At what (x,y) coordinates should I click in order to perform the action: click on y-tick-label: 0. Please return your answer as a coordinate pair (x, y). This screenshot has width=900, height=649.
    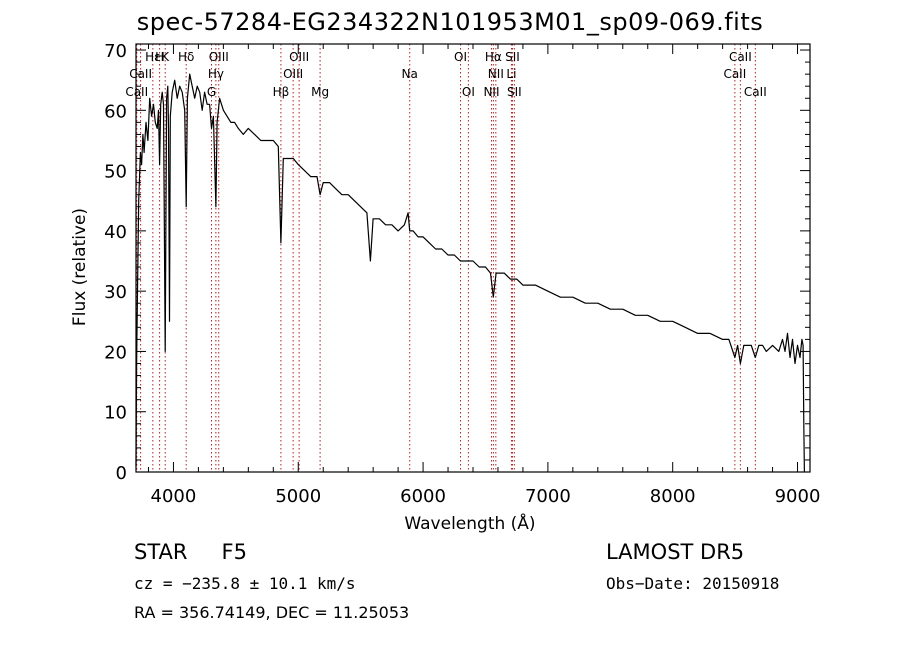
    Looking at the image, I should click on (121, 473).